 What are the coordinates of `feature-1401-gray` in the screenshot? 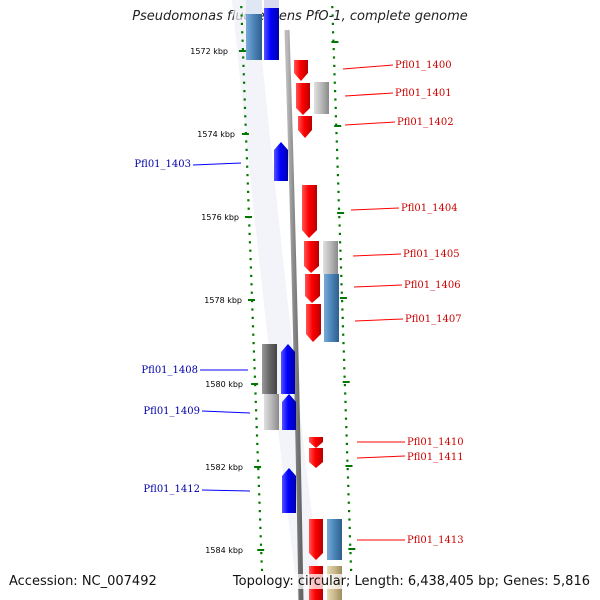 It's located at (321, 98).